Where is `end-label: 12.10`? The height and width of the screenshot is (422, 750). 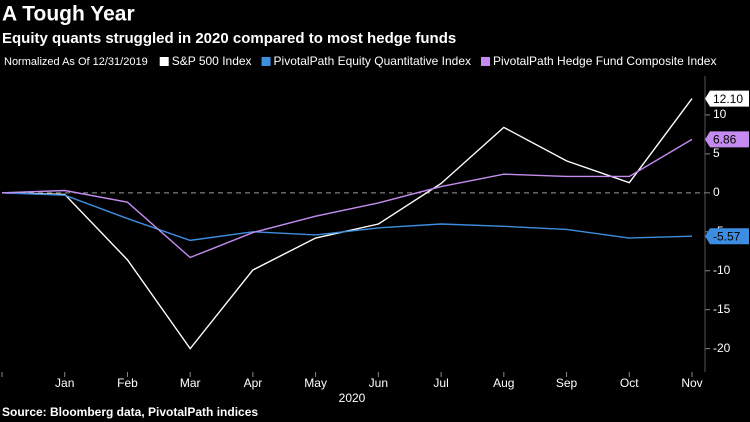 end-label: 12.10 is located at coordinates (728, 99).